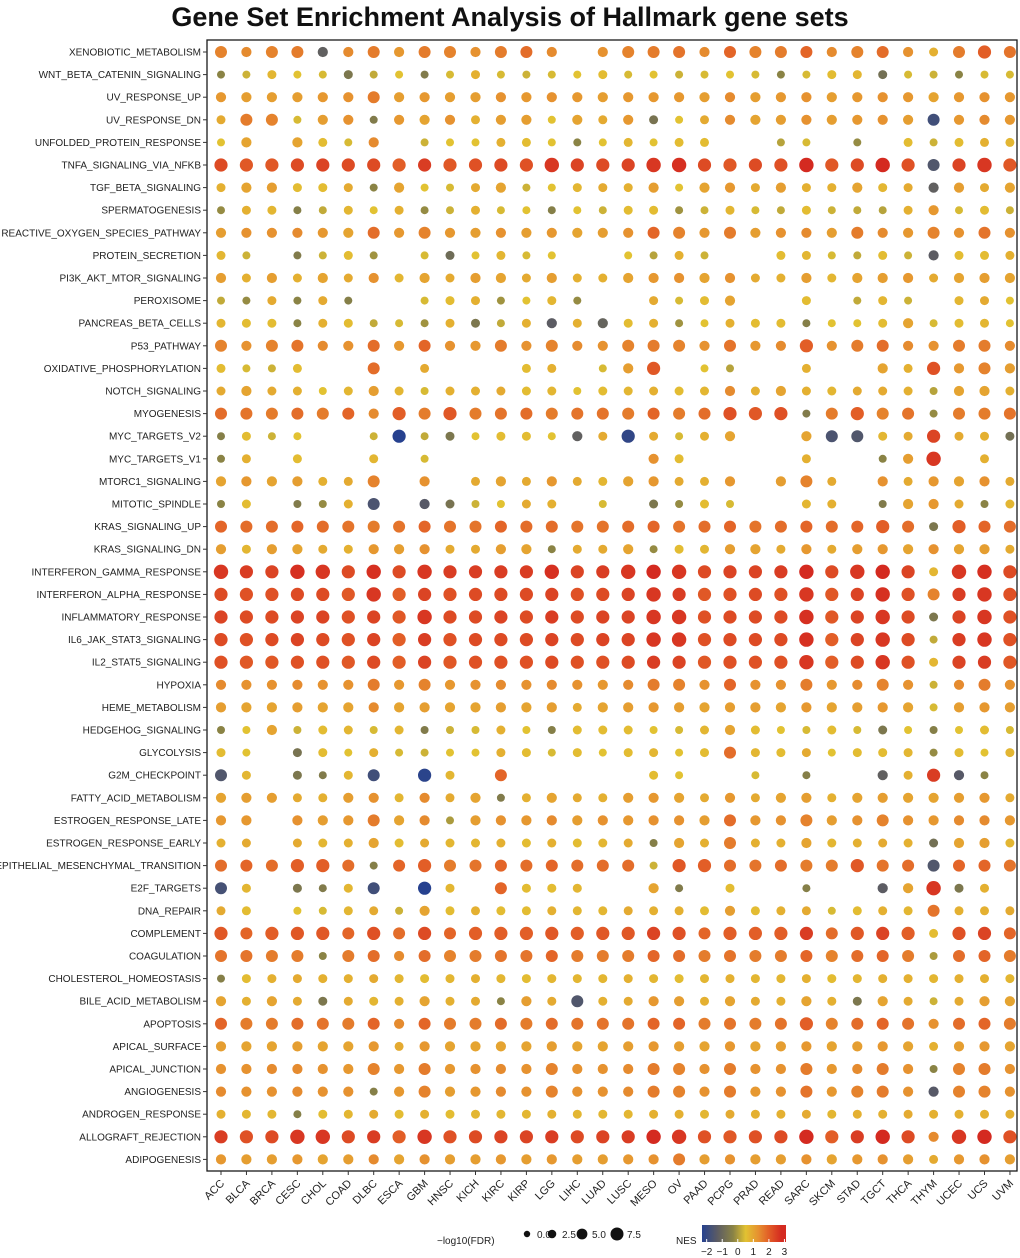  I want to click on dot-uv-response-up-meso, so click(653, 97).